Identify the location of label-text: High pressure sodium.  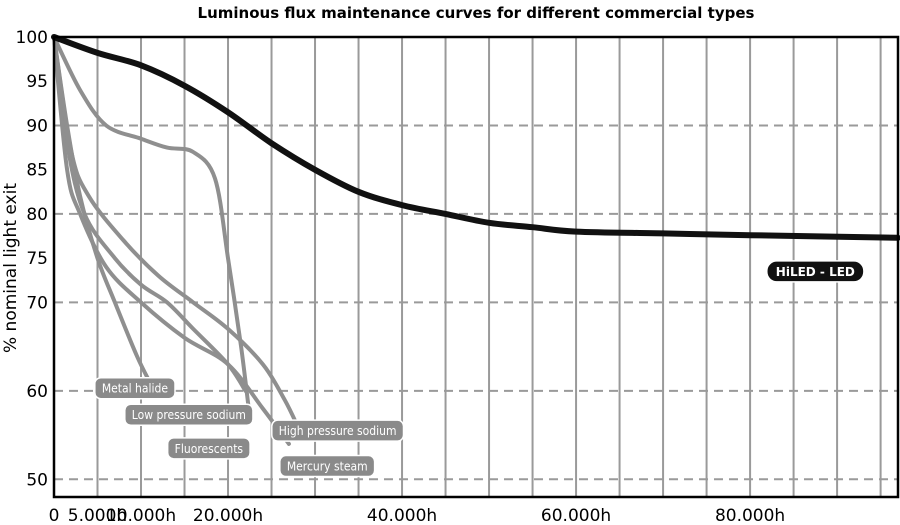
(338, 431).